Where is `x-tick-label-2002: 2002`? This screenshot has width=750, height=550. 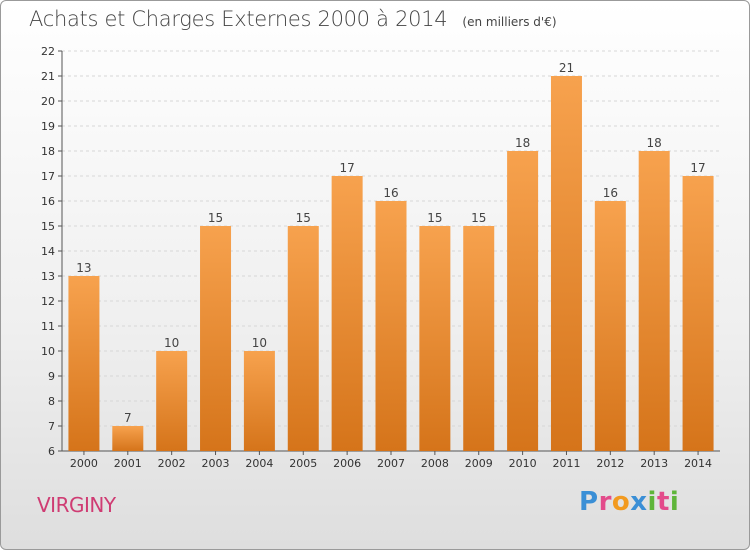
x-tick-label-2002: 2002 is located at coordinates (172, 463).